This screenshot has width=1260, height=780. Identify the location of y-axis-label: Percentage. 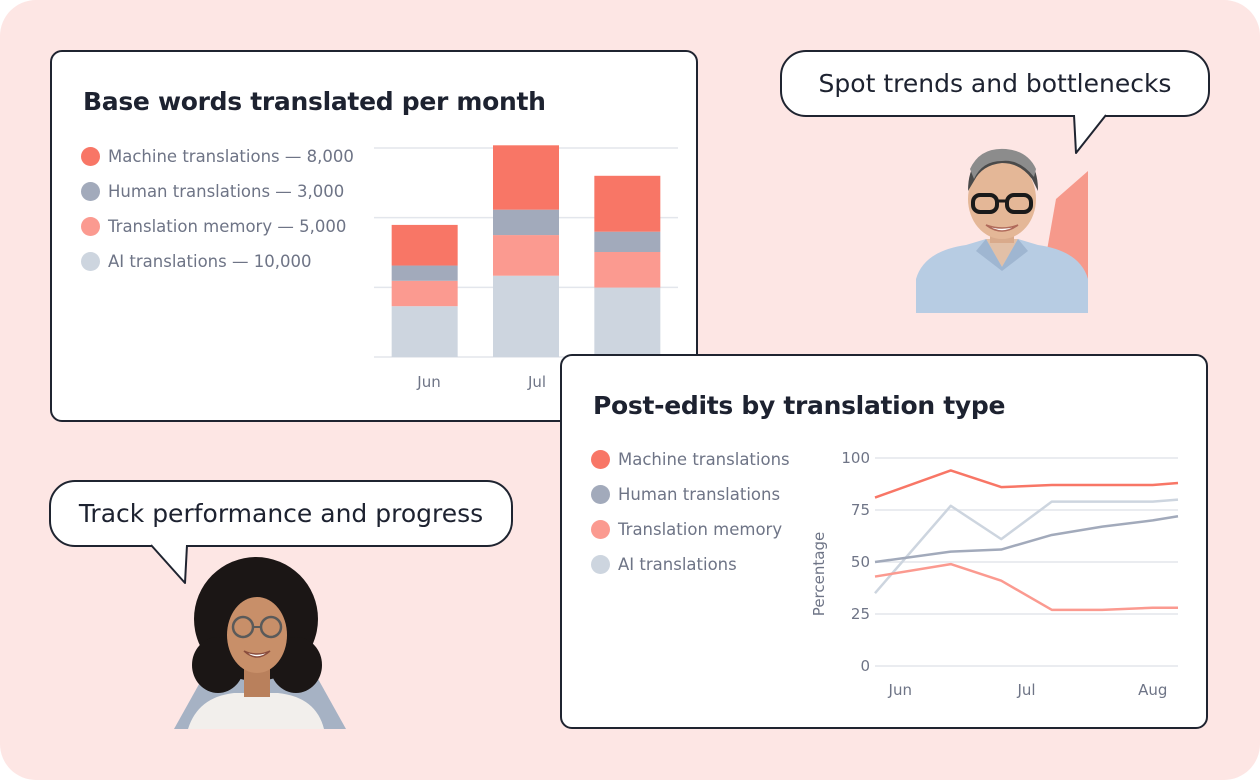
(819, 574).